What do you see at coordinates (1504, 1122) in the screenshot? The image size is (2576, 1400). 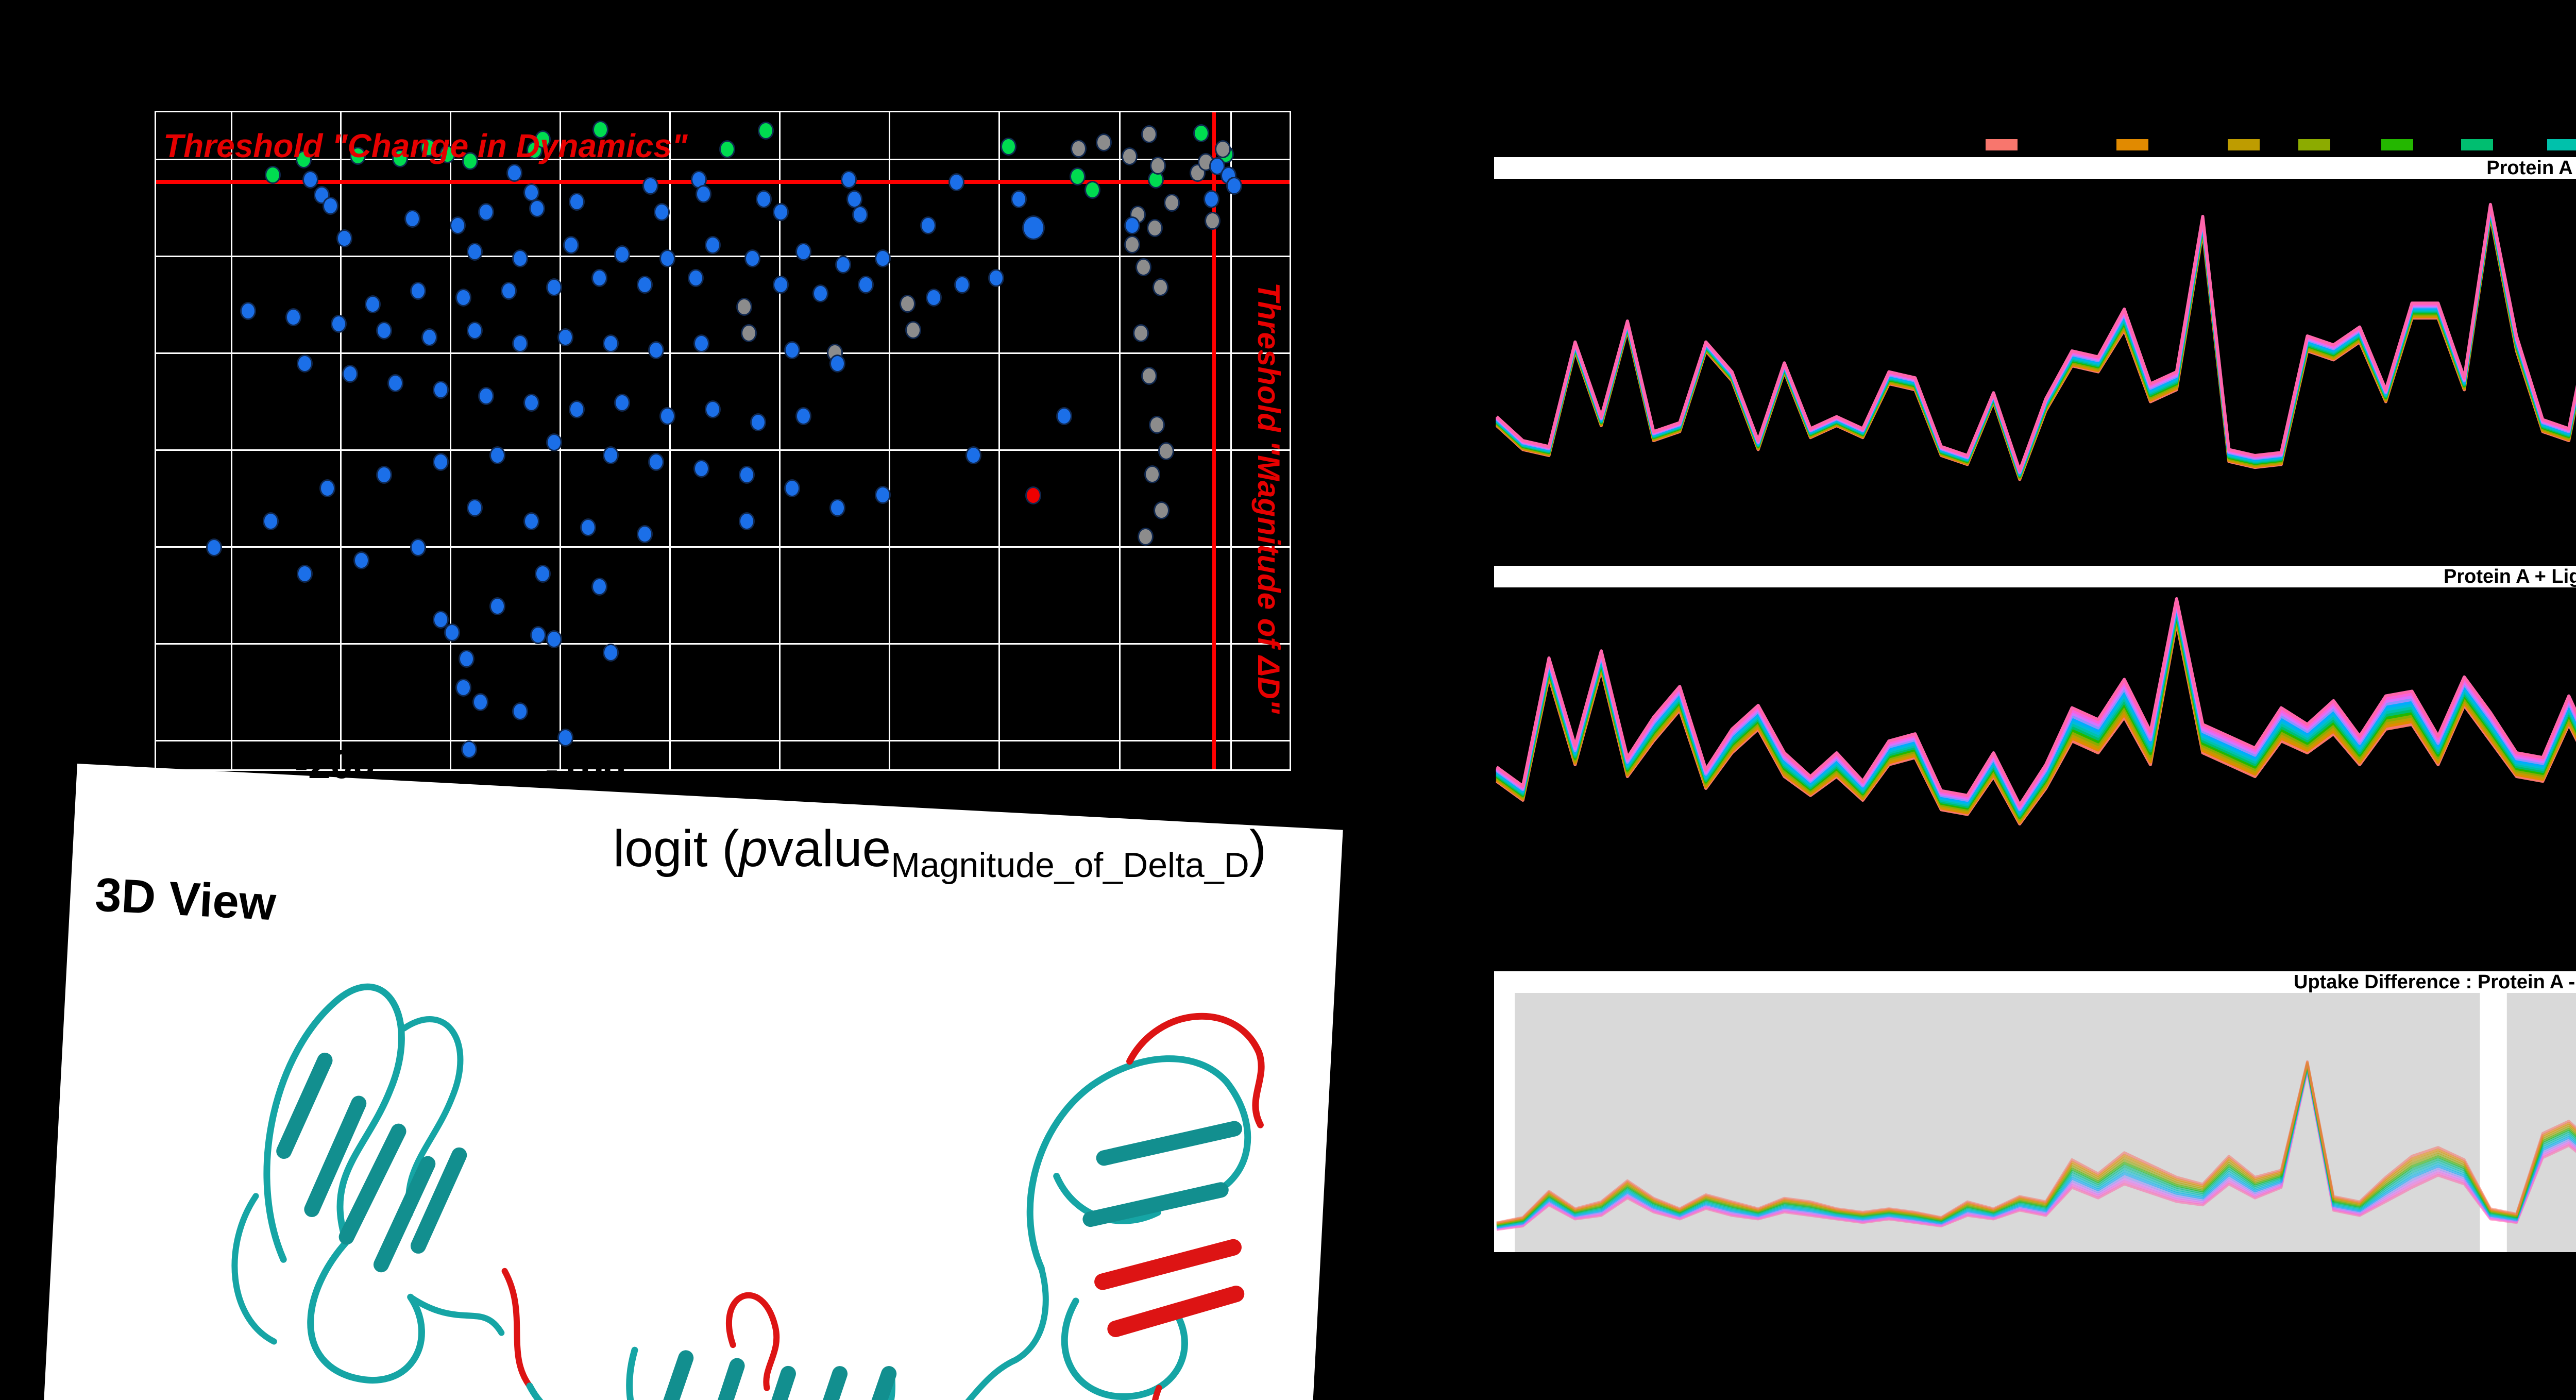 I see `no-coverage-gap` at bounding box center [1504, 1122].